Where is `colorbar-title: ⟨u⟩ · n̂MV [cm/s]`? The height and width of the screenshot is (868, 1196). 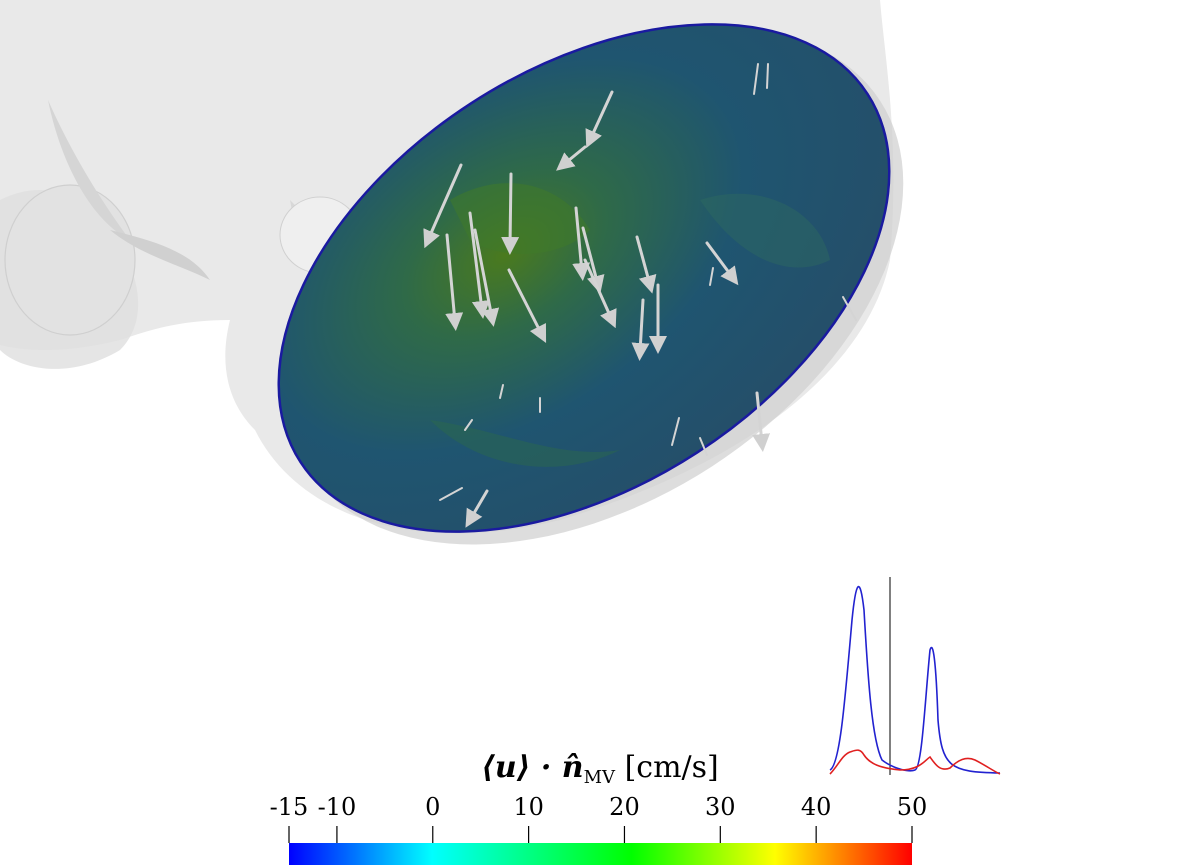 colorbar-title: ⟨u⟩ · n̂MV [cm/s] is located at coordinates (600, 769).